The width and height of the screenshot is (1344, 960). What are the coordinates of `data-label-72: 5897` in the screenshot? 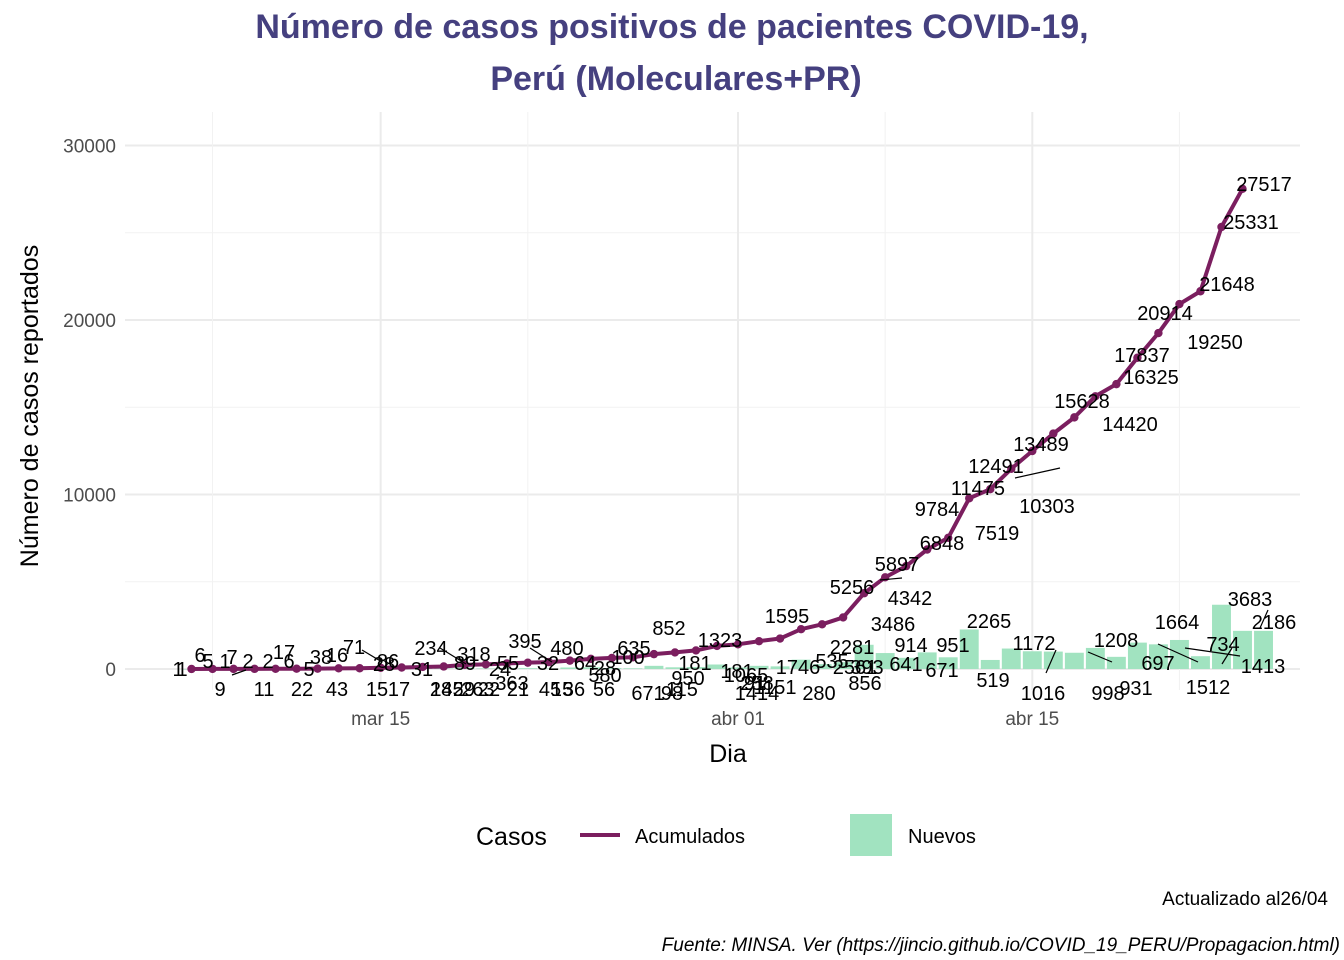 It's located at (897, 565).